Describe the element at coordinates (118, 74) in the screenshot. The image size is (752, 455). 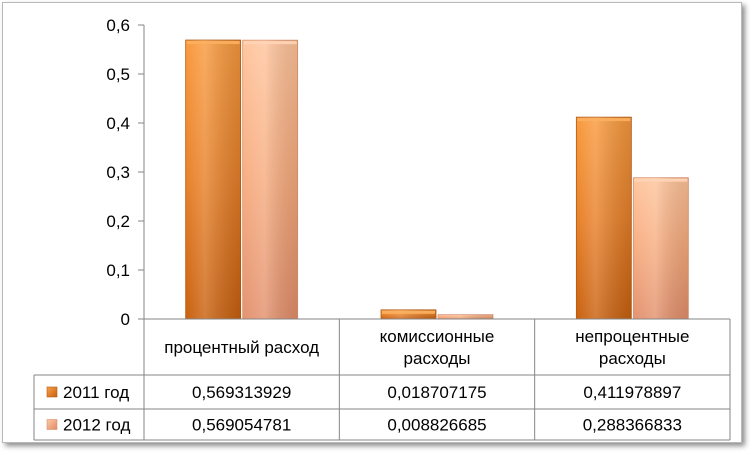
I see `y-tick-label: 0,5` at that location.